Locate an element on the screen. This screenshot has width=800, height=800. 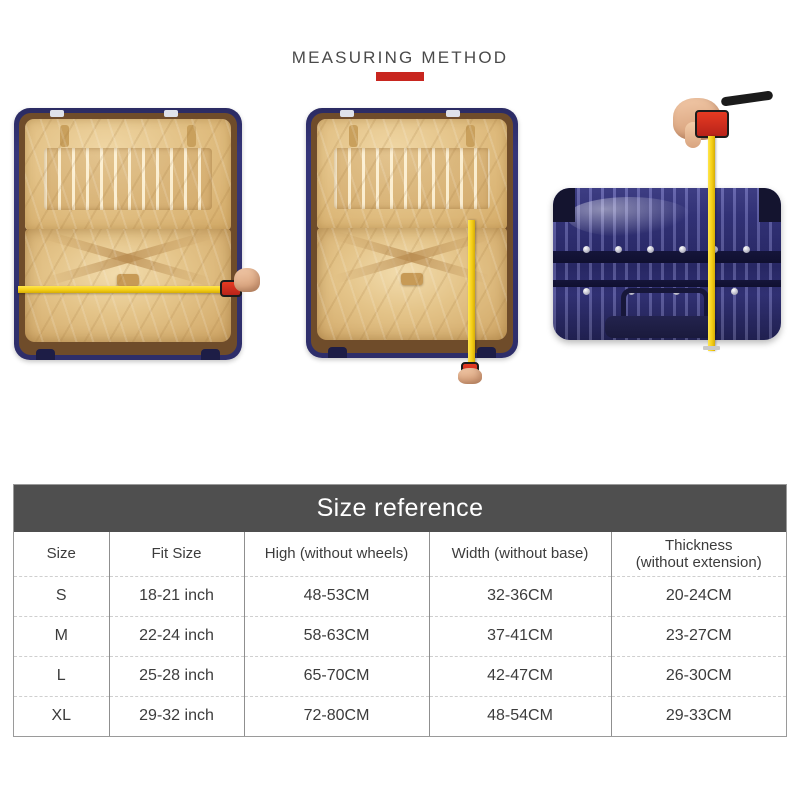
photo-suitcase-thickness is located at coordinates (670, 233).